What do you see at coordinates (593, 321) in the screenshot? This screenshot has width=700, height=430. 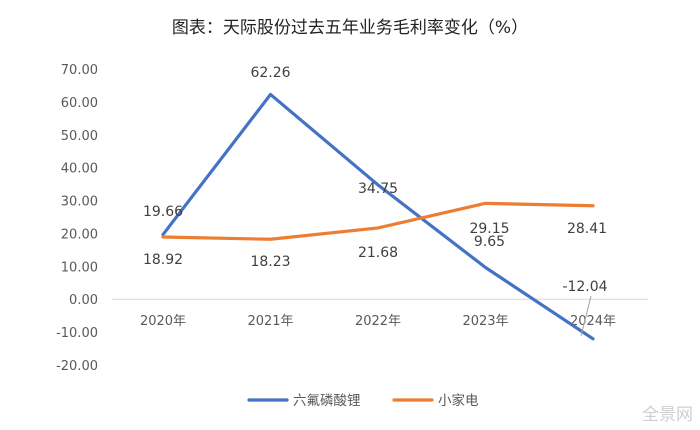 I see `x-tick-label: 2024年` at bounding box center [593, 321].